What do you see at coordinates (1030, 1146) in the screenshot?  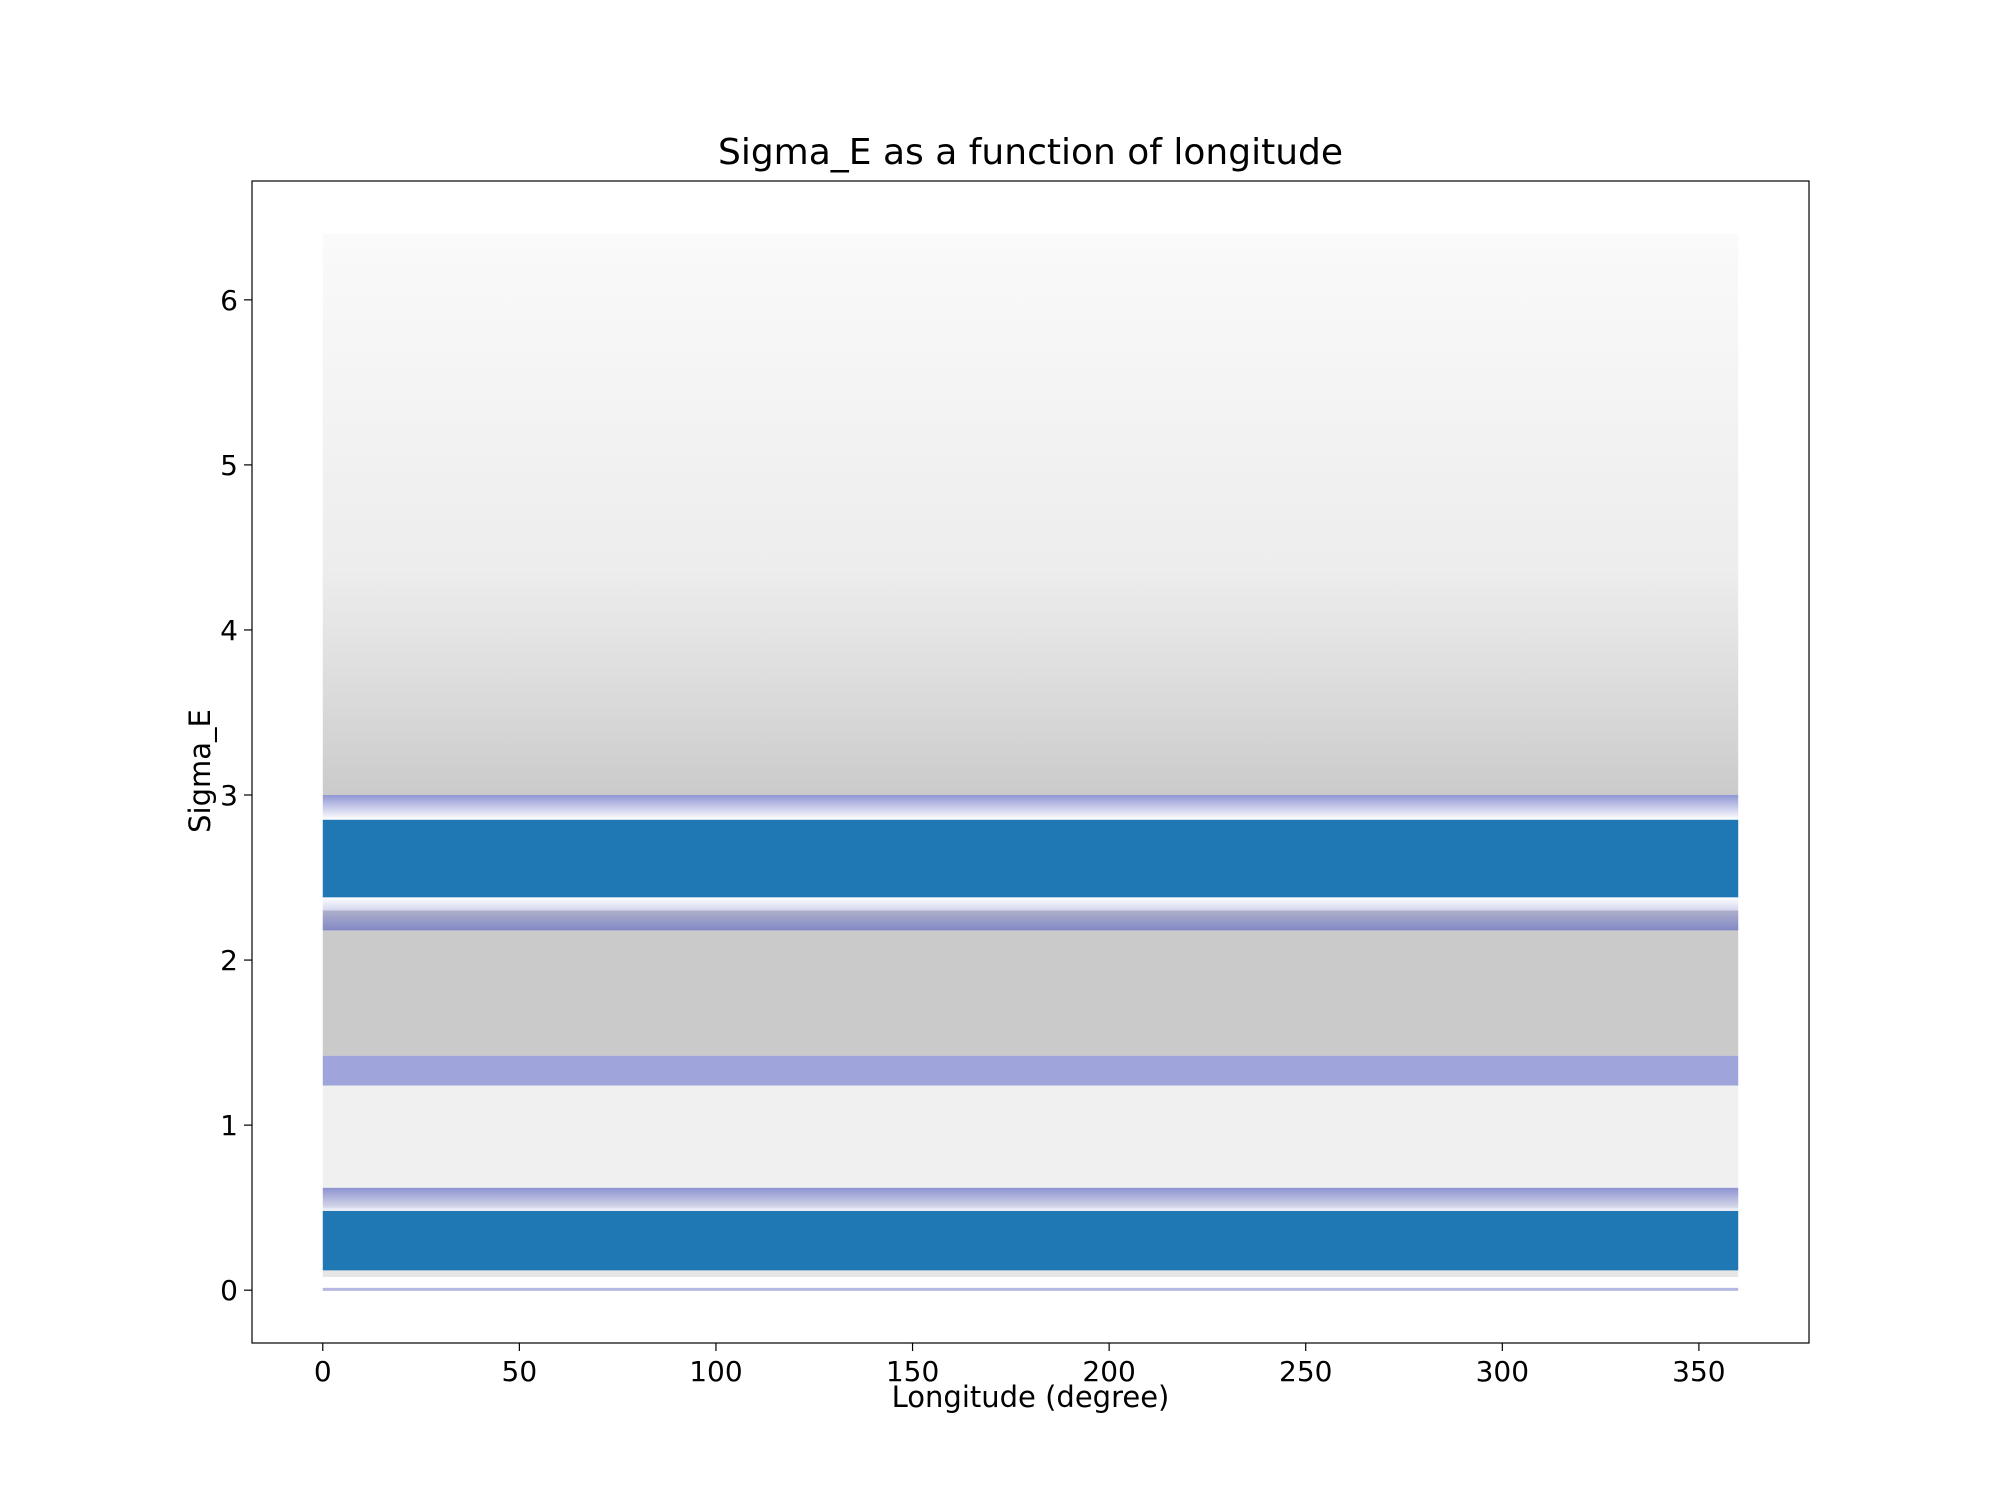 I see `scatter-haze-lower` at bounding box center [1030, 1146].